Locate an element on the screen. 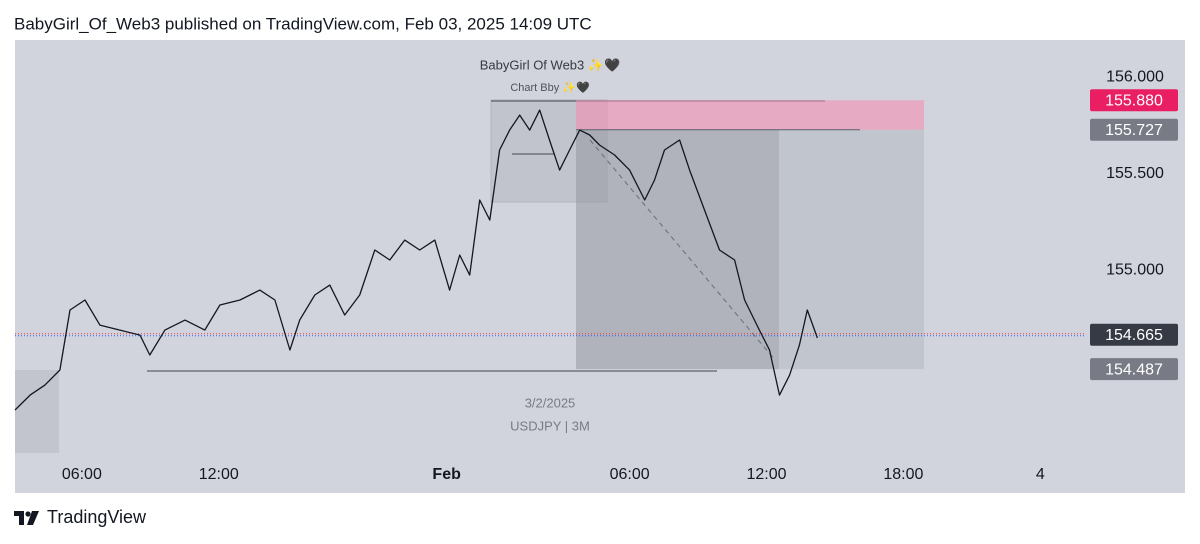 This screenshot has width=1200, height=544. price-label: 154.487 is located at coordinates (1134, 369).